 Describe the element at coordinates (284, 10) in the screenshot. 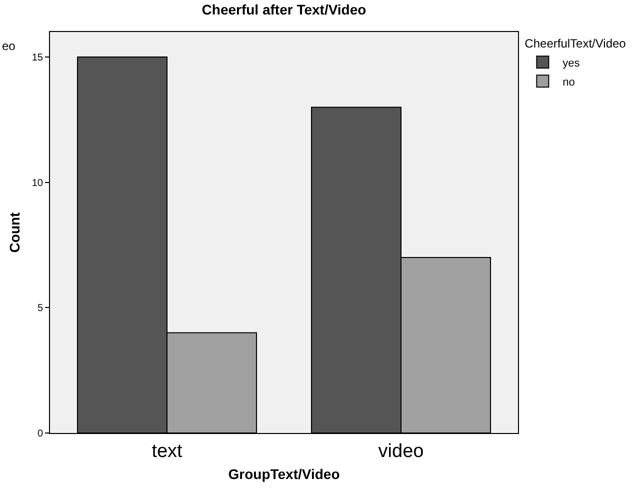

I see `chart-title: Cheerful after Text/Video` at that location.